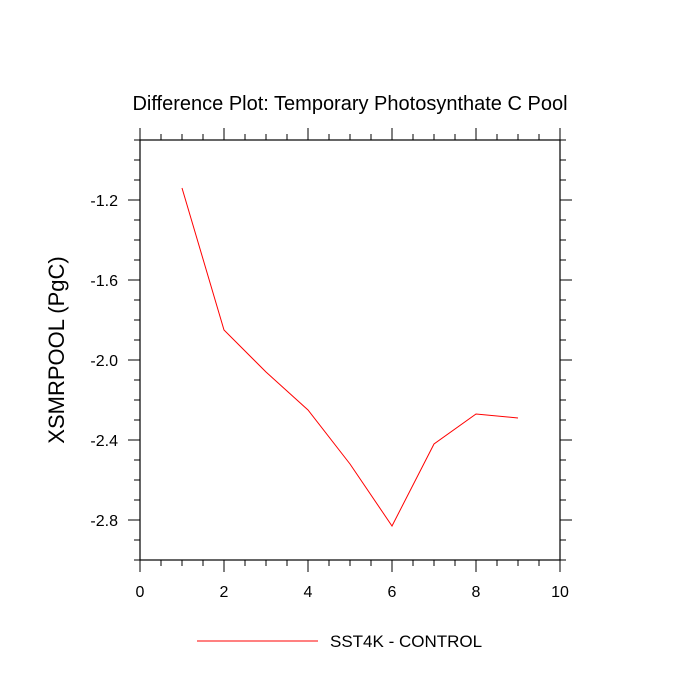 The width and height of the screenshot is (700, 700). Describe the element at coordinates (406, 641) in the screenshot. I see `legend-label: SST4K - CONTROL` at that location.